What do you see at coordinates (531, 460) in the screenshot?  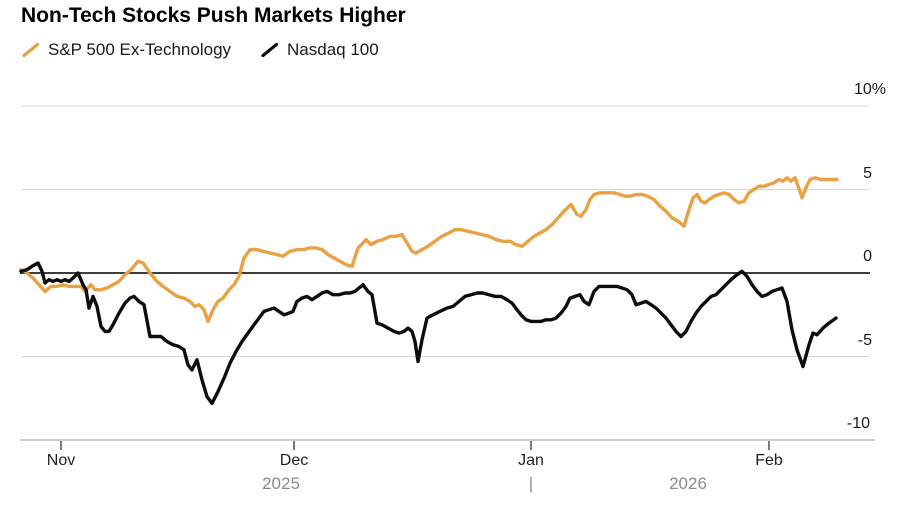 I see `x-axis-label-jan: Jan` at bounding box center [531, 460].